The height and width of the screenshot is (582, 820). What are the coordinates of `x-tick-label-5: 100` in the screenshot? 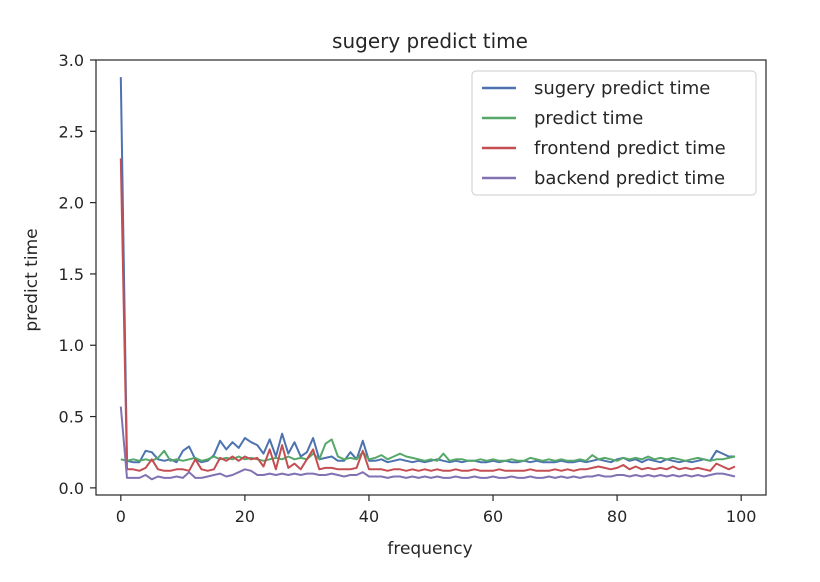 It's located at (741, 516).